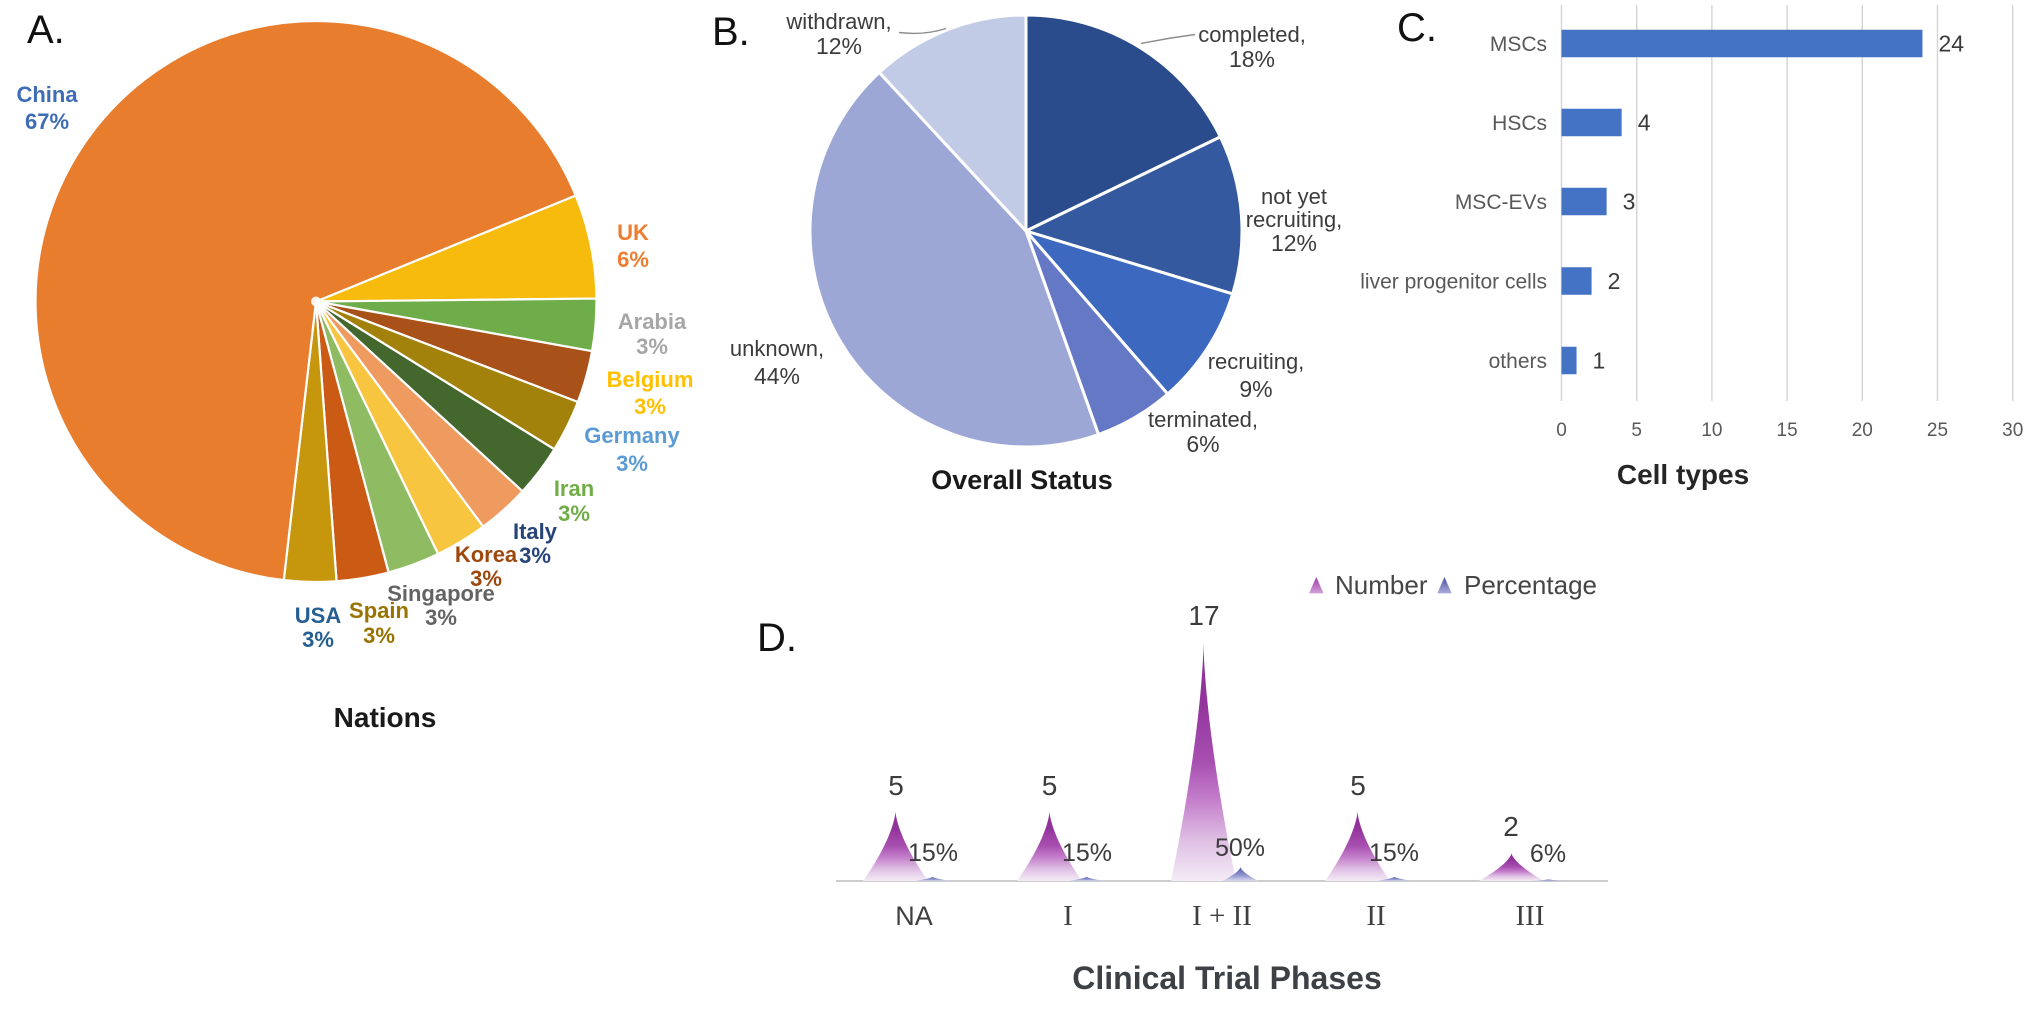  What do you see at coordinates (777, 348) in the screenshot?
I see `svg-text: unknown,` at bounding box center [777, 348].